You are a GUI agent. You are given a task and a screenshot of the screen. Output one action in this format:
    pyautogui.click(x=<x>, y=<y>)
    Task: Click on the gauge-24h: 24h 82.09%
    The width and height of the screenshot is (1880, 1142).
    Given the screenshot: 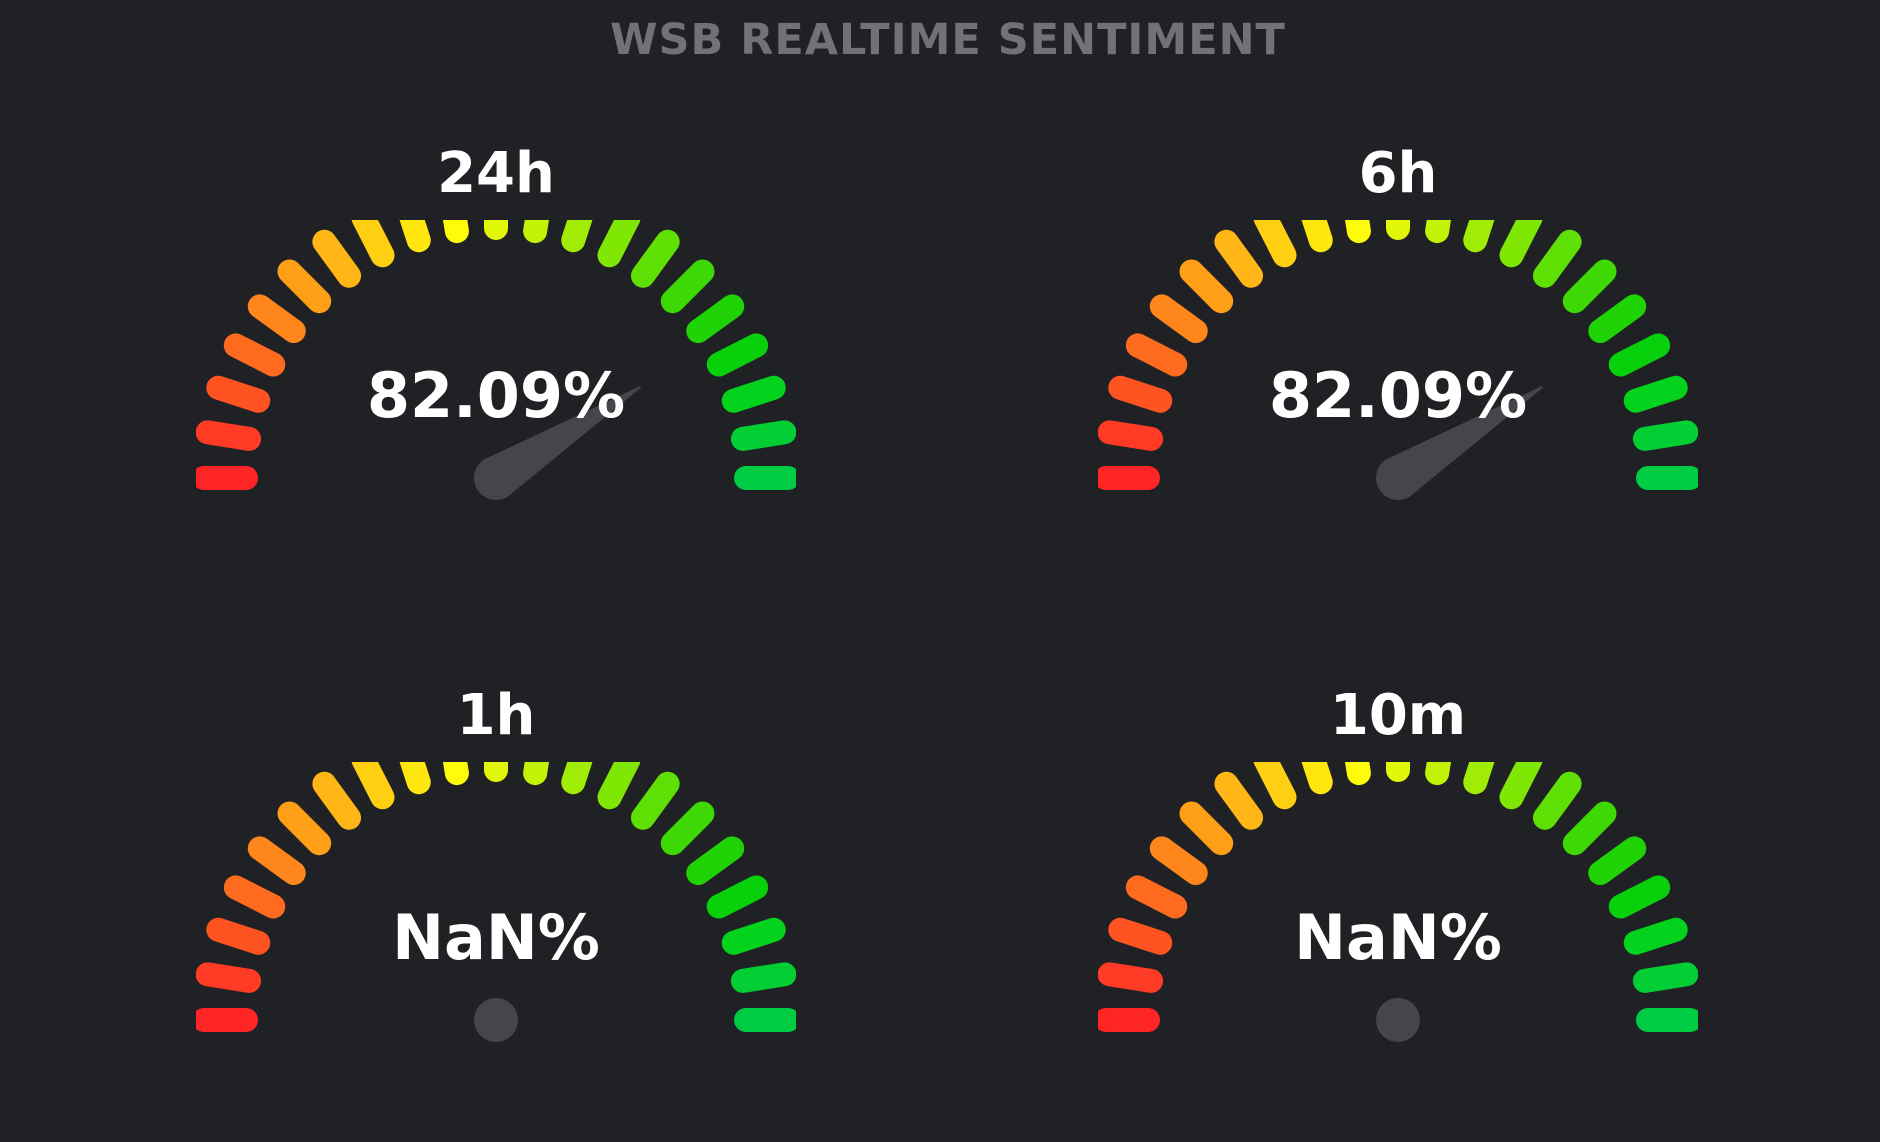 What is the action you would take?
    pyautogui.click(x=496, y=350)
    